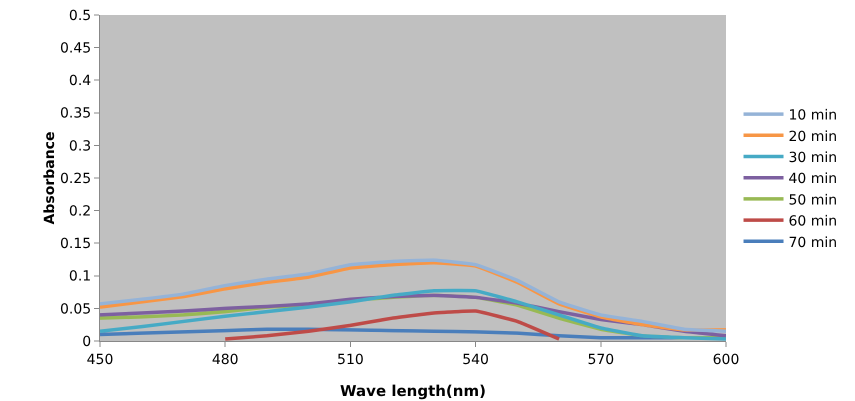  Describe the element at coordinates (50, 178) in the screenshot. I see `y-axis-title: Absorbance` at that location.